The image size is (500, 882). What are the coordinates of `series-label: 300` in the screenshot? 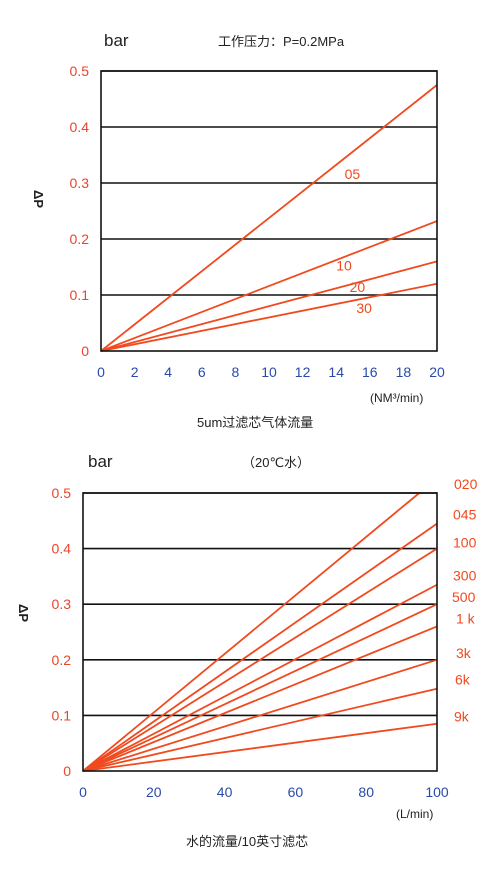 It's located at (465, 576).